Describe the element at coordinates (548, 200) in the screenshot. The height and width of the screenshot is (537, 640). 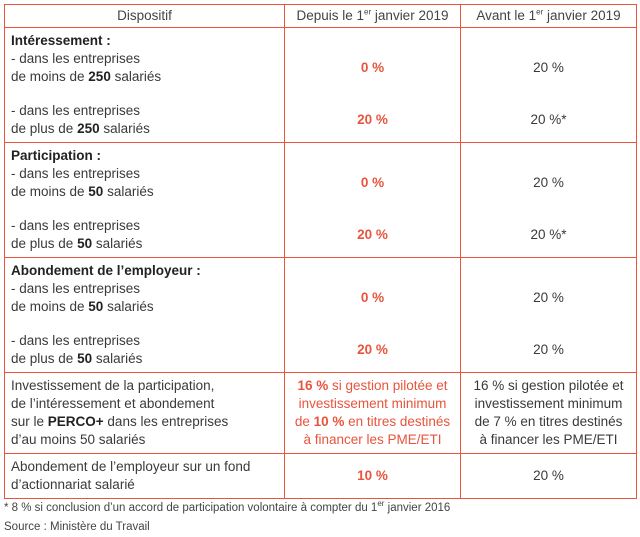
I see `participation-old: 20 % 20 %*` at that location.